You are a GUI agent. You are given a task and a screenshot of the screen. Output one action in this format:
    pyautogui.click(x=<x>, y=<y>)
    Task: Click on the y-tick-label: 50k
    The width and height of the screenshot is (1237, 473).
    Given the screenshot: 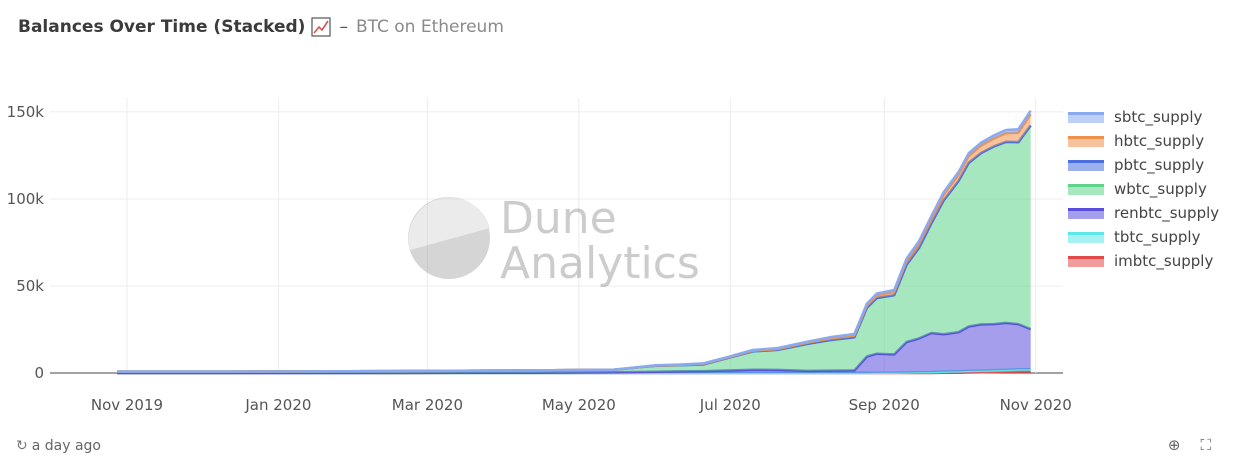 What is the action you would take?
    pyautogui.click(x=30, y=286)
    